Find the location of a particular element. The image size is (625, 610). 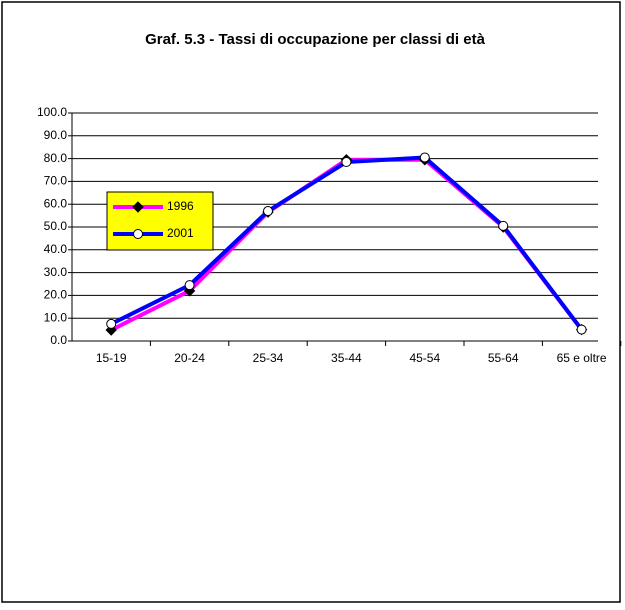

x-label-box: 35-44 is located at coordinates (346, 358).